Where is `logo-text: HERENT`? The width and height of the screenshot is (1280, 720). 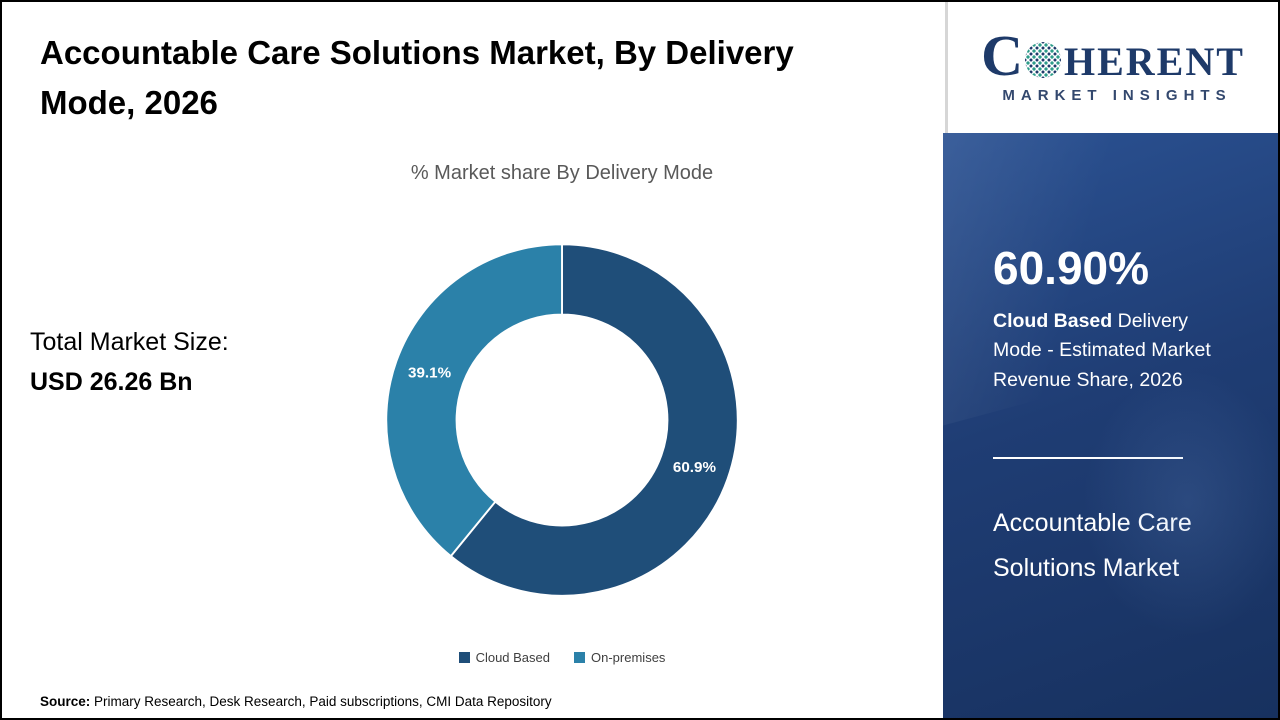 logo-text: HERENT is located at coordinates (1154, 62).